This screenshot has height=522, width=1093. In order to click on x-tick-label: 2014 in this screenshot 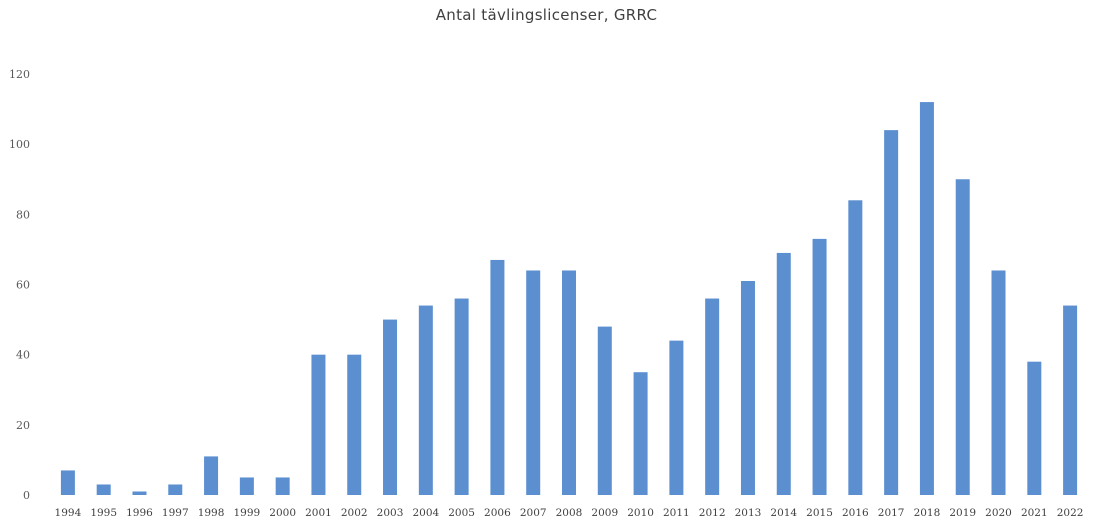, I will do `click(783, 513)`.